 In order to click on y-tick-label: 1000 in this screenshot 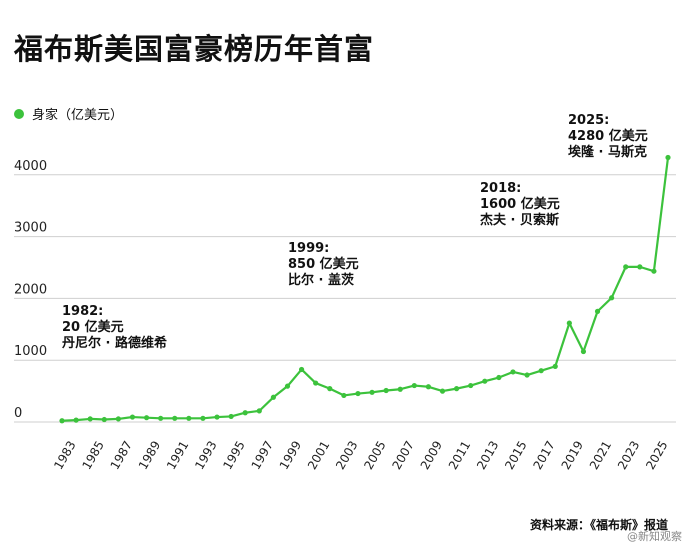, I will do `click(30, 351)`.